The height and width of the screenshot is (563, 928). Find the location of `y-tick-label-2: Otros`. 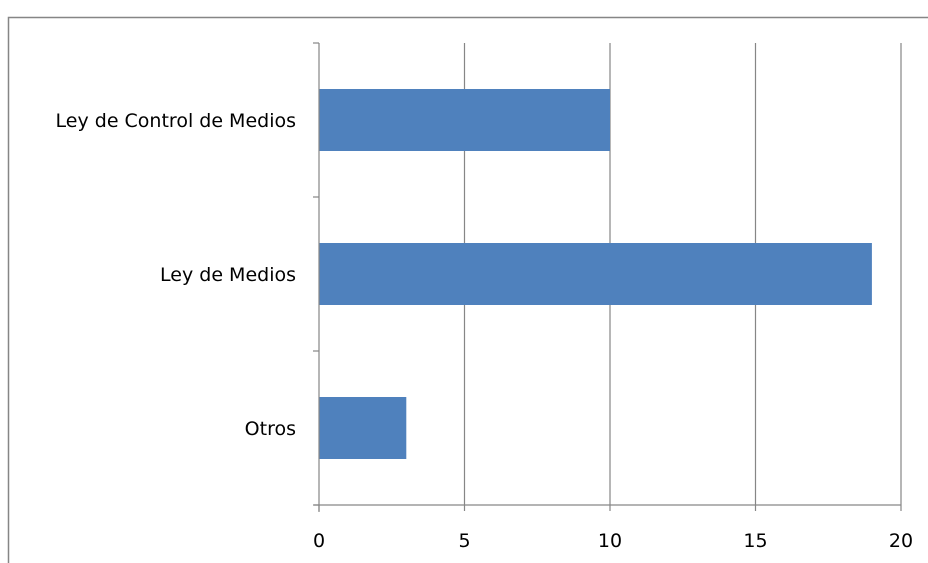

y-tick-label-2: Otros is located at coordinates (270, 429).